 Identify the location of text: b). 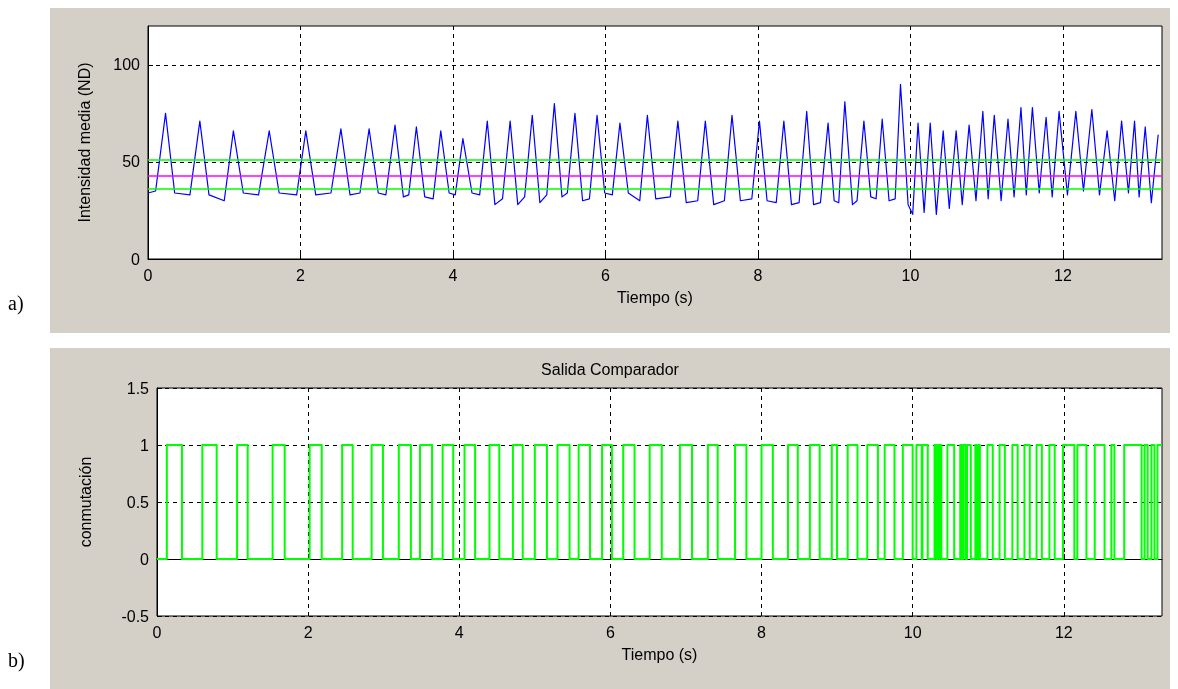
(16, 660).